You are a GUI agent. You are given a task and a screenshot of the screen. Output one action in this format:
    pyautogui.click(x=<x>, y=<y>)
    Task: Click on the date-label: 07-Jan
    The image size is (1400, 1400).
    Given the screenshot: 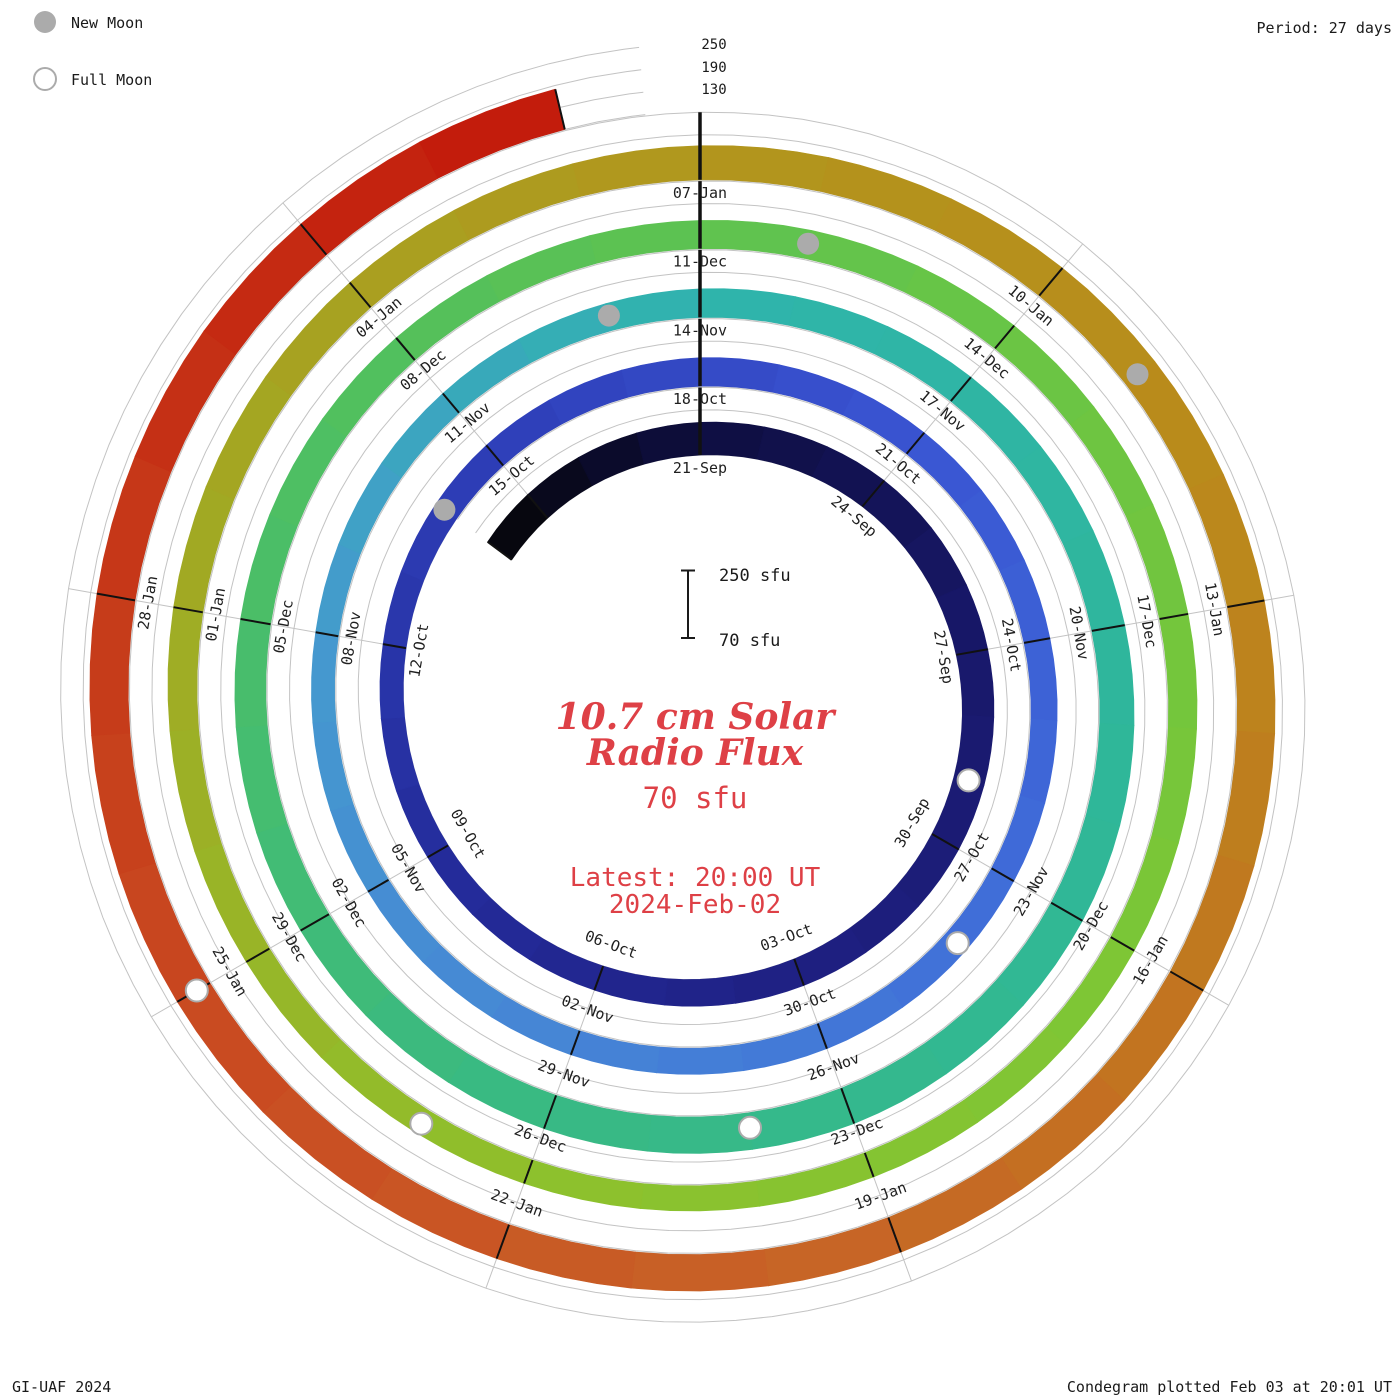 What is the action you would take?
    pyautogui.click(x=700, y=193)
    